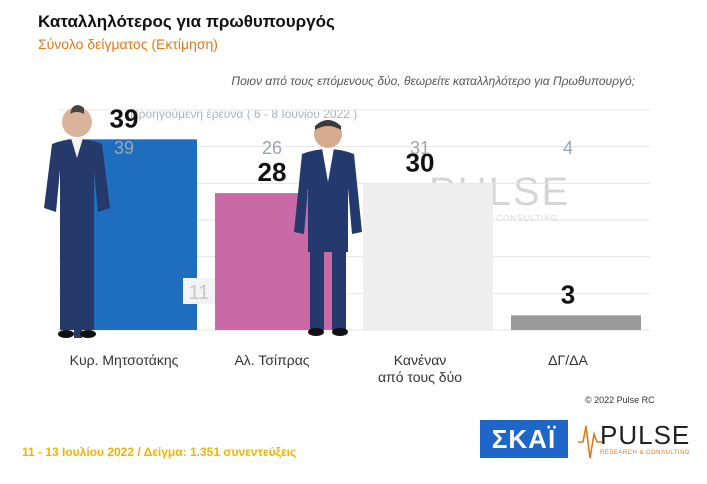 Image resolution: width=707 pixels, height=484 pixels. I want to click on pulse-logo-wave-icon, so click(590, 442).